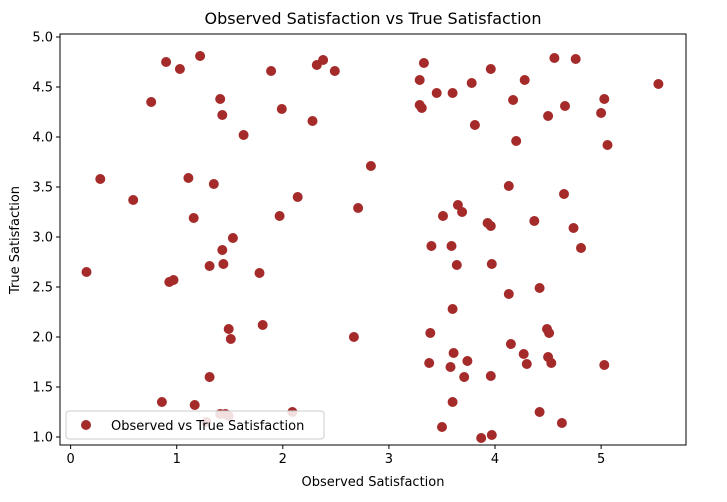  What do you see at coordinates (373, 482) in the screenshot?
I see `x-axis-label: Observed Satisfaction` at bounding box center [373, 482].